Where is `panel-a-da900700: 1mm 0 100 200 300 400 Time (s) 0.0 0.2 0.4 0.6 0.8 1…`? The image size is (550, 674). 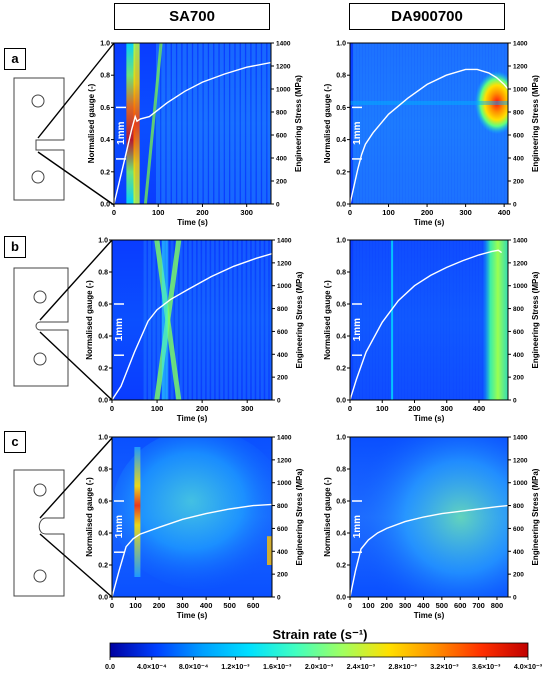 panel-a-da900700: 1mm 0 100 200 300 400 Time (s) 0.0 0.2 0.4 0.6 0.8 1… is located at coordinates (431, 134).